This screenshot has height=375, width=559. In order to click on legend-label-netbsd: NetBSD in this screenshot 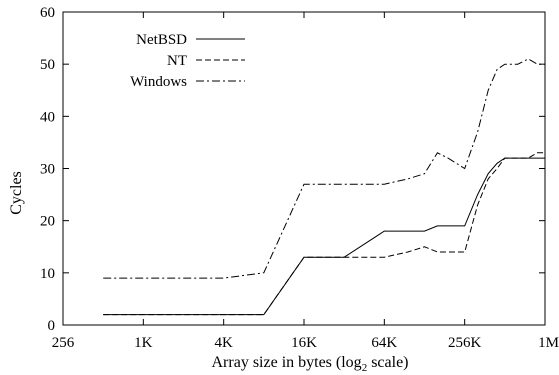, I will do `click(161, 40)`.